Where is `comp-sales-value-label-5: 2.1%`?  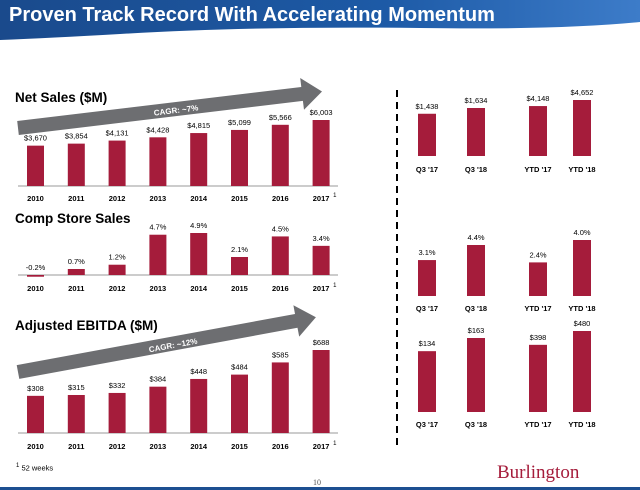
comp-sales-value-label-5: 2.1% is located at coordinates (239, 249).